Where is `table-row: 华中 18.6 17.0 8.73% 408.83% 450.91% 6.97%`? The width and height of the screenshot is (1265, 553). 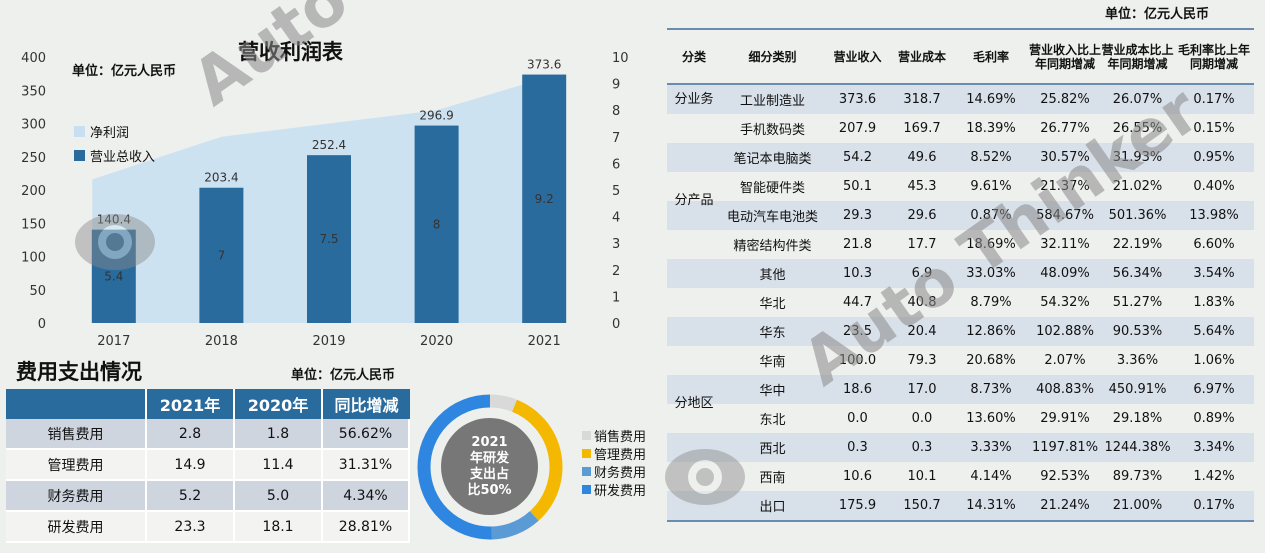
table-row: 华中 18.6 17.0 8.73% 408.83% 450.91% 6.97% is located at coordinates (960, 389).